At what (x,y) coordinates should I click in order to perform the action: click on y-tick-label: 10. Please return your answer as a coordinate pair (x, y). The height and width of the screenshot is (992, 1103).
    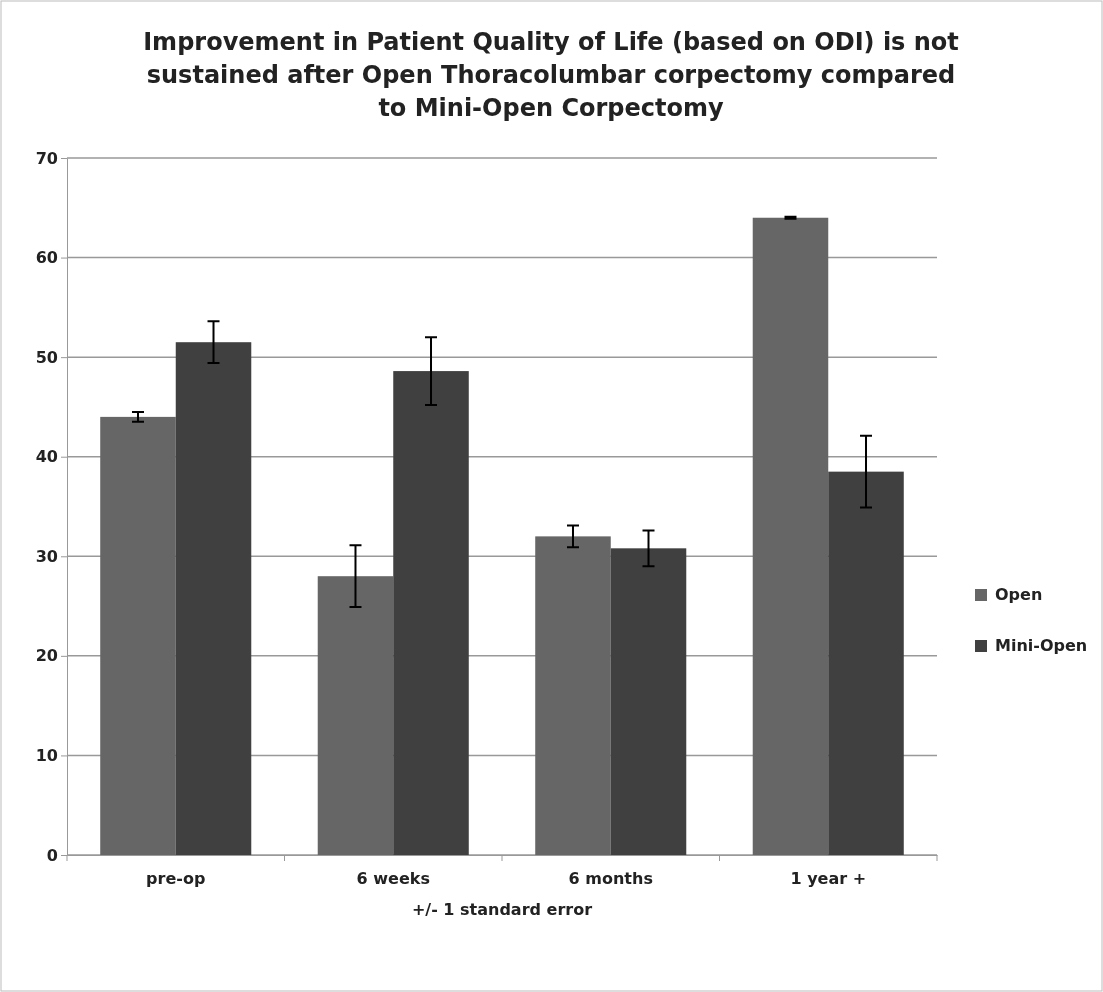
    Looking at the image, I should click on (46, 756).